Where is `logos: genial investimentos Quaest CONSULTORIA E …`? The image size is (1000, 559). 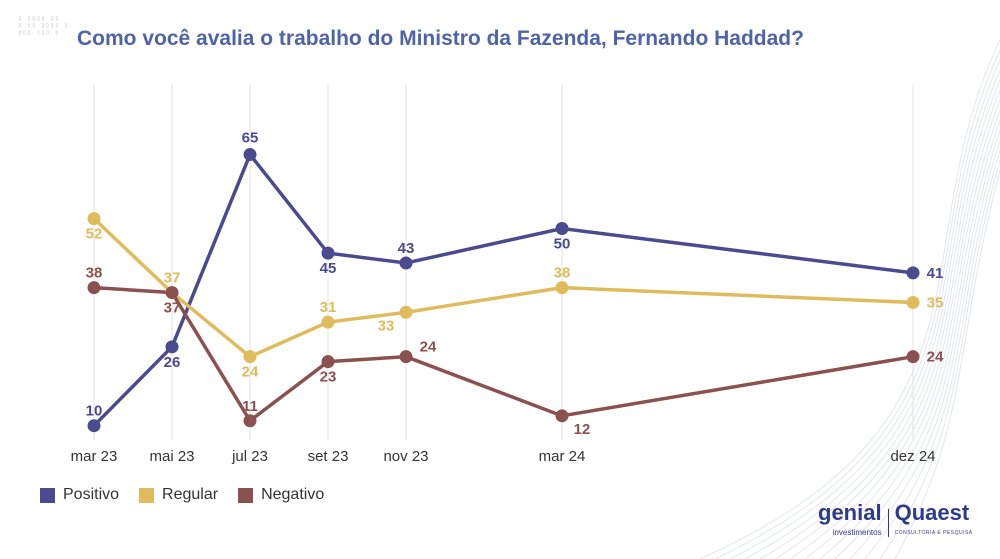
logos: genial investimentos Quaest CONSULTORIA E … is located at coordinates (895, 521).